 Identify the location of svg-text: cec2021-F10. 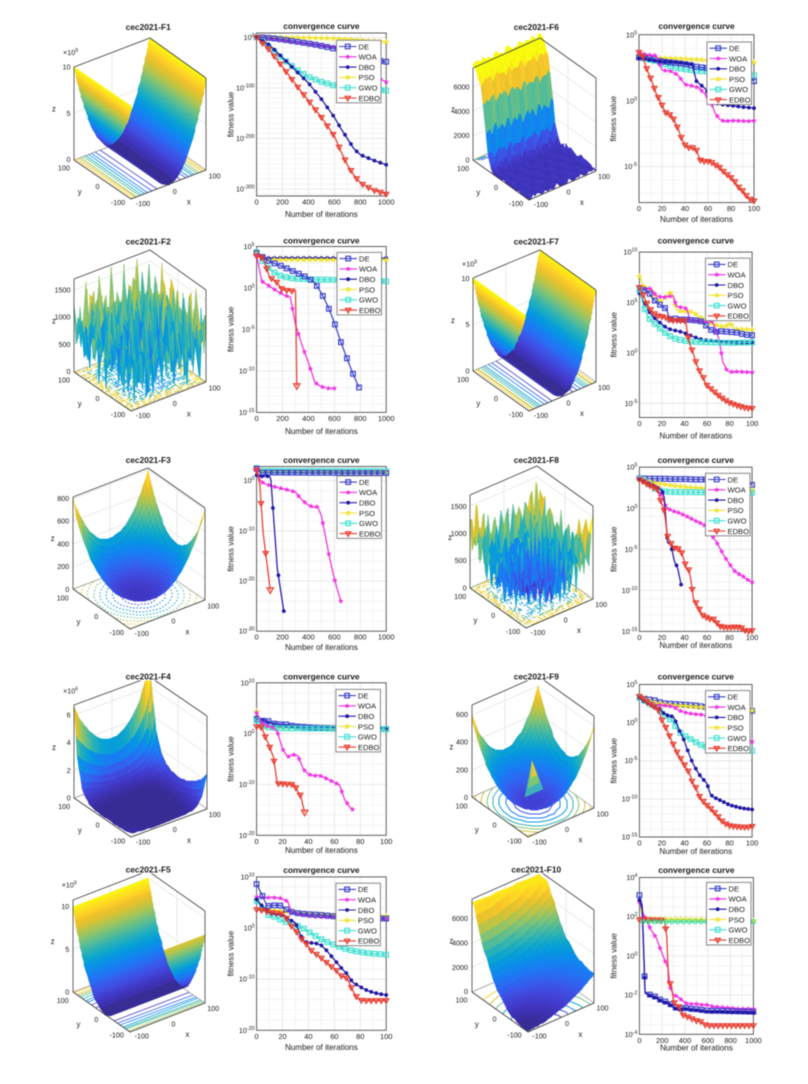
(536, 870).